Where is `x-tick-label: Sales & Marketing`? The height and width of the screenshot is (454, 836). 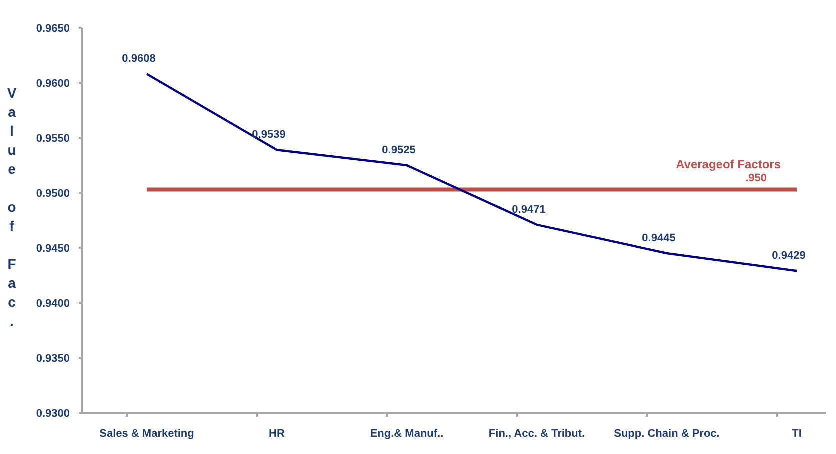
x-tick-label: Sales & Marketing is located at coordinates (147, 434).